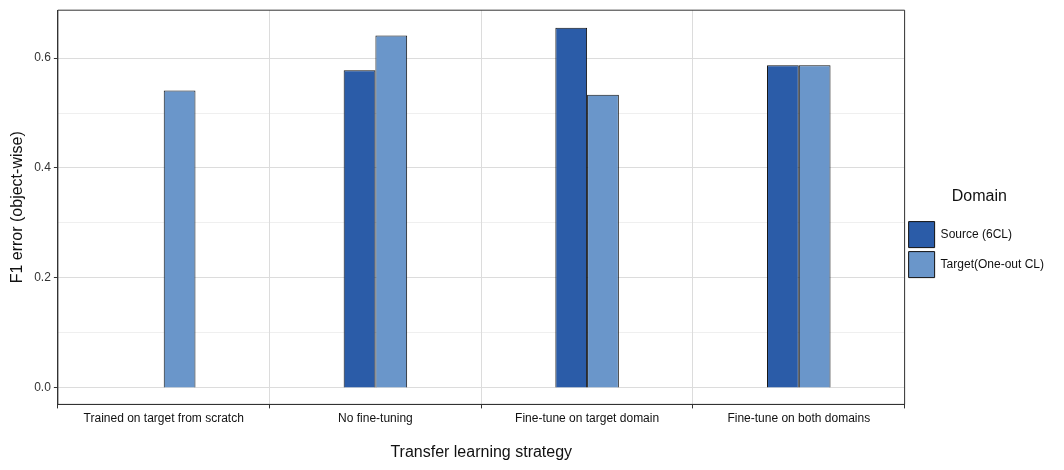 The image size is (1064, 470). Describe the element at coordinates (992, 263) in the screenshot. I see `legend-label: Target(One-out CL)` at that location.